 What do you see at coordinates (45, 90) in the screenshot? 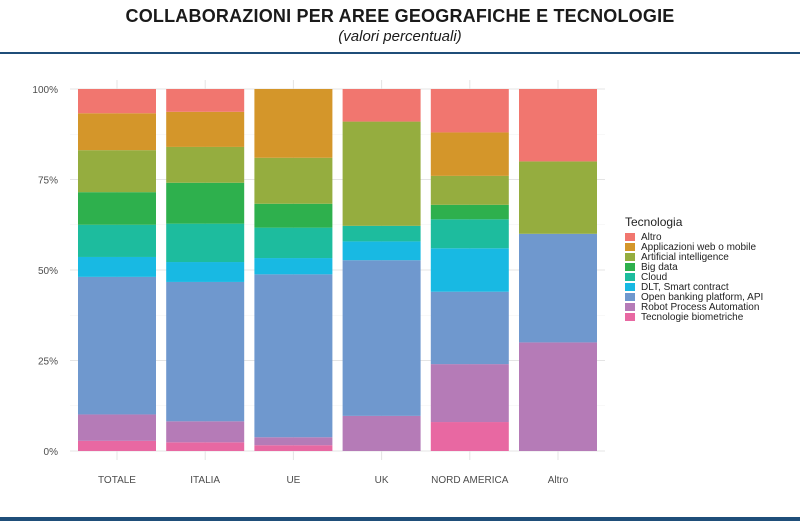
I see `y-tick-label: 100%` at bounding box center [45, 90].